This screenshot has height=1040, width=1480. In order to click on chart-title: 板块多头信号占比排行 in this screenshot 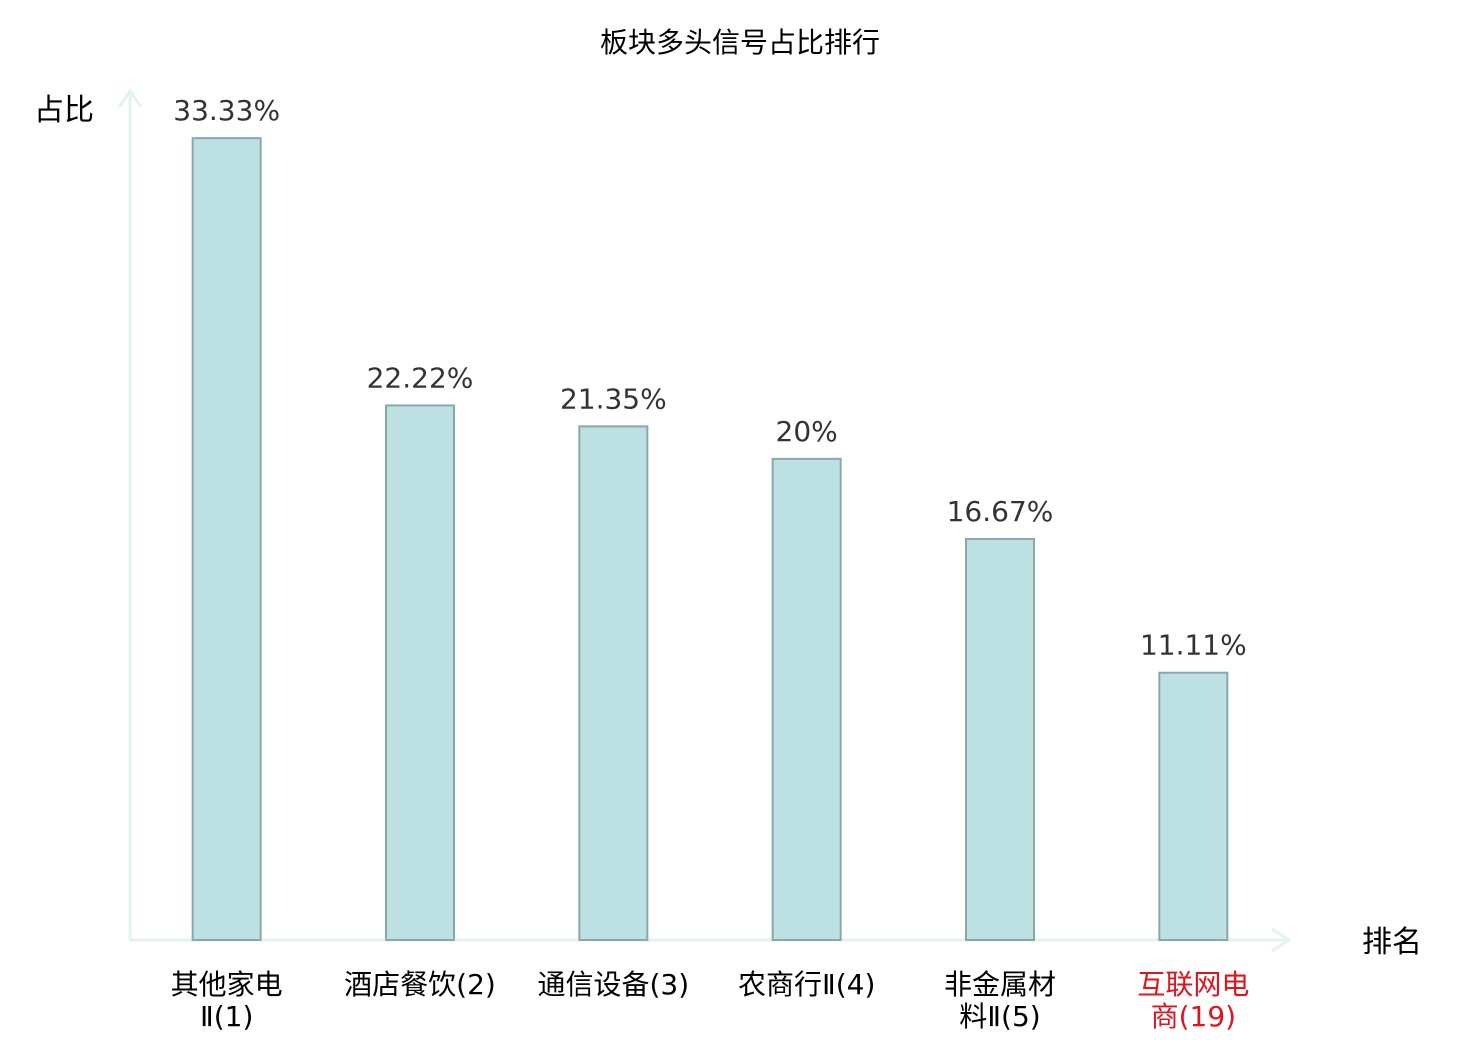, I will do `click(740, 42)`.